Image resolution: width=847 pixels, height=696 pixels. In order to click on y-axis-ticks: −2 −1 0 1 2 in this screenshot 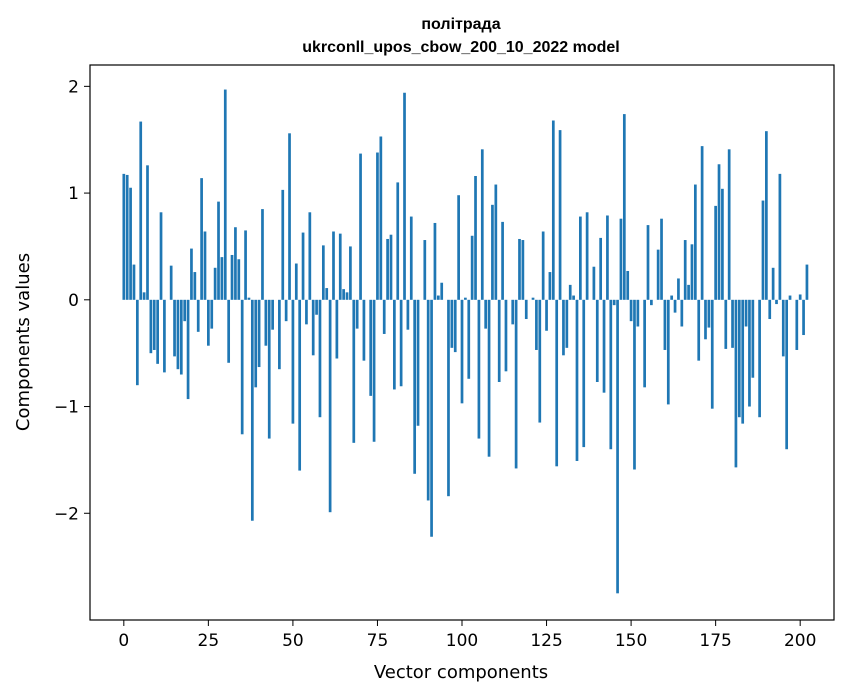, I will do `click(72, 300)`.